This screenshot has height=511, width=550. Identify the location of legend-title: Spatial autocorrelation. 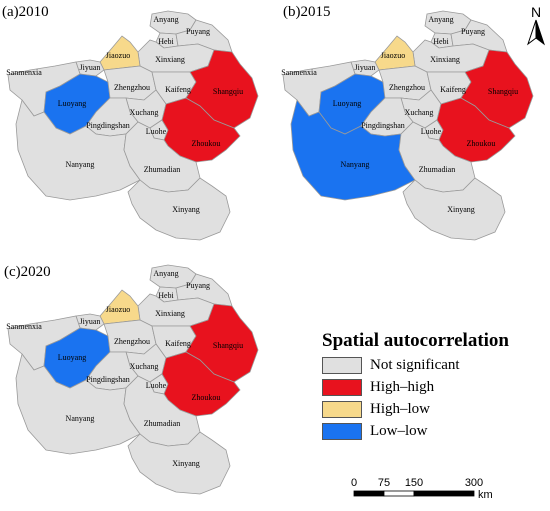
(416, 340).